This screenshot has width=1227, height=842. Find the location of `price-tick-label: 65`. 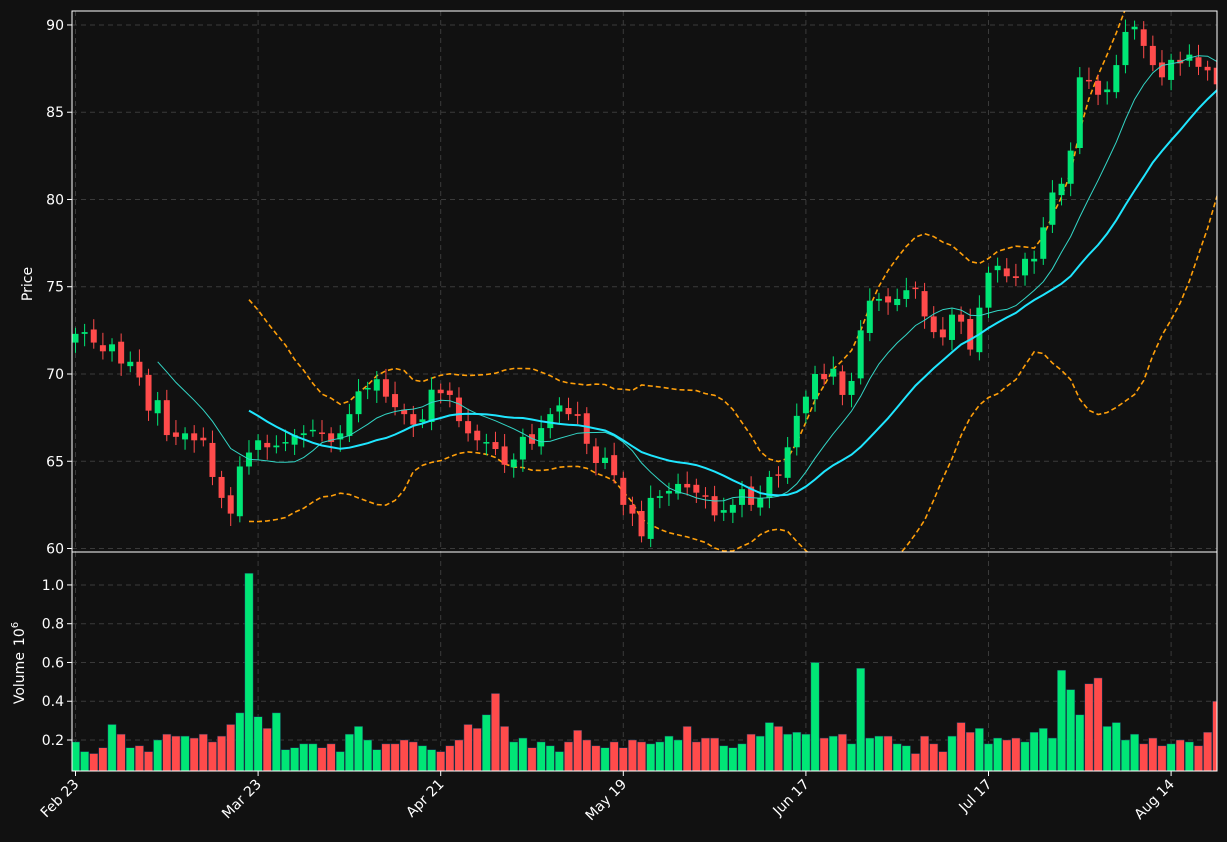

price-tick-label: 65 is located at coordinates (55, 462).